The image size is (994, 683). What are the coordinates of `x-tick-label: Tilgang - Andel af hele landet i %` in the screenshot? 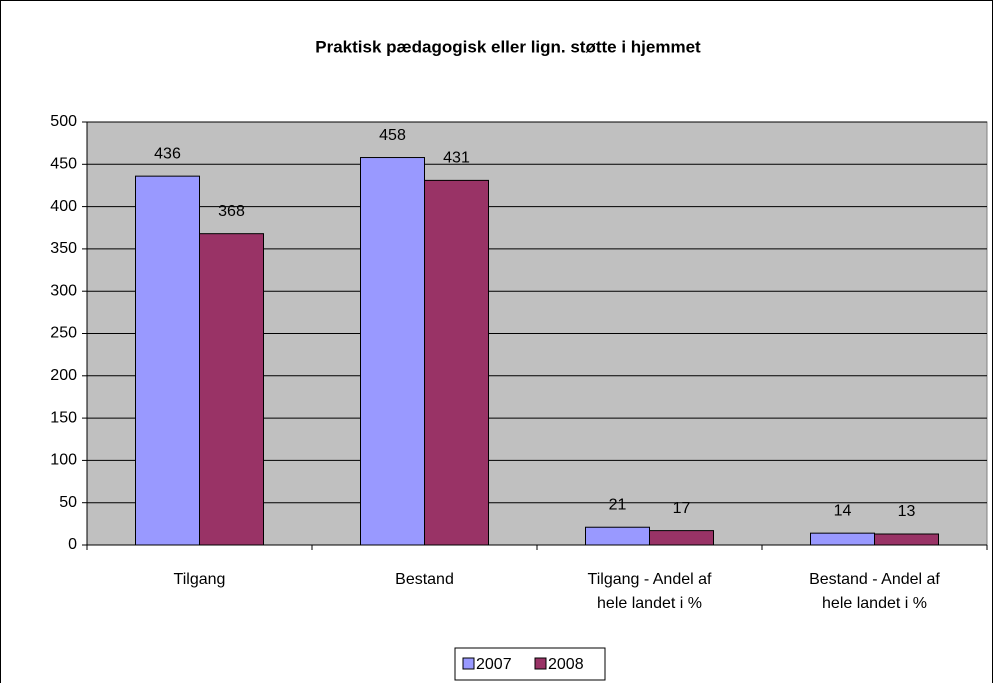 It's located at (650, 591).